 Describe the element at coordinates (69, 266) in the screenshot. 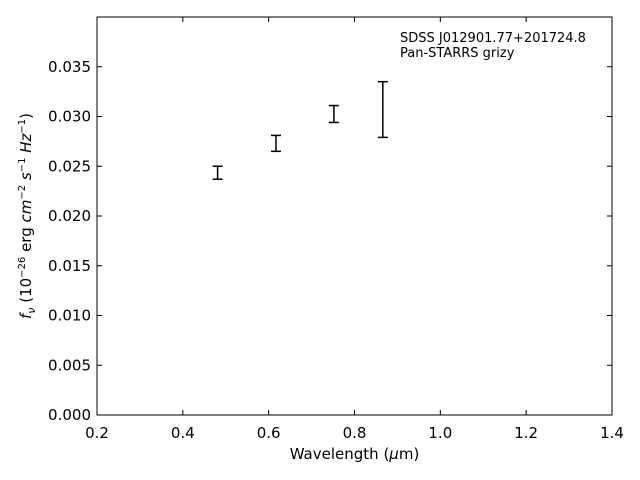

I see `y-tick-label: 0.015` at that location.